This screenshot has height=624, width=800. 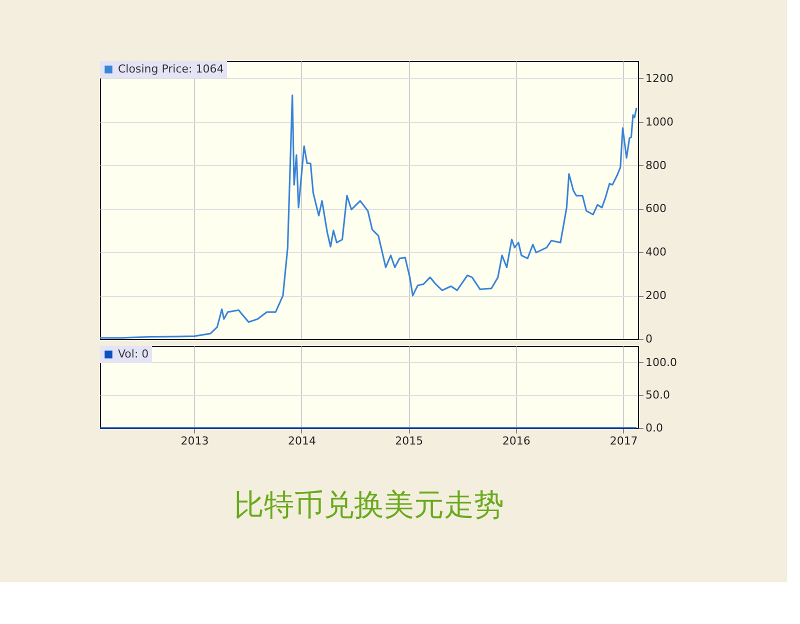 I want to click on y-tick-label: 1200, so click(x=660, y=78).